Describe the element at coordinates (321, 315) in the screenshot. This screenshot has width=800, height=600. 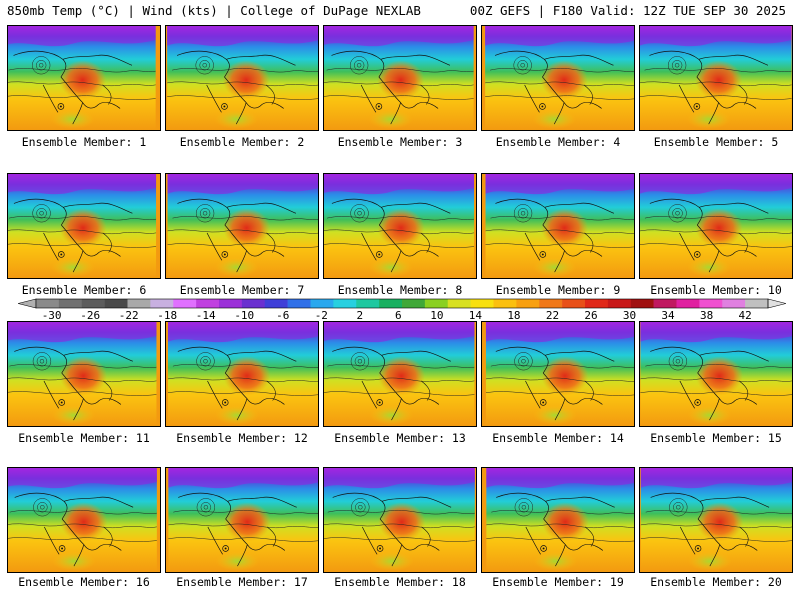
I see `colorbar-tick-label: -2` at that location.